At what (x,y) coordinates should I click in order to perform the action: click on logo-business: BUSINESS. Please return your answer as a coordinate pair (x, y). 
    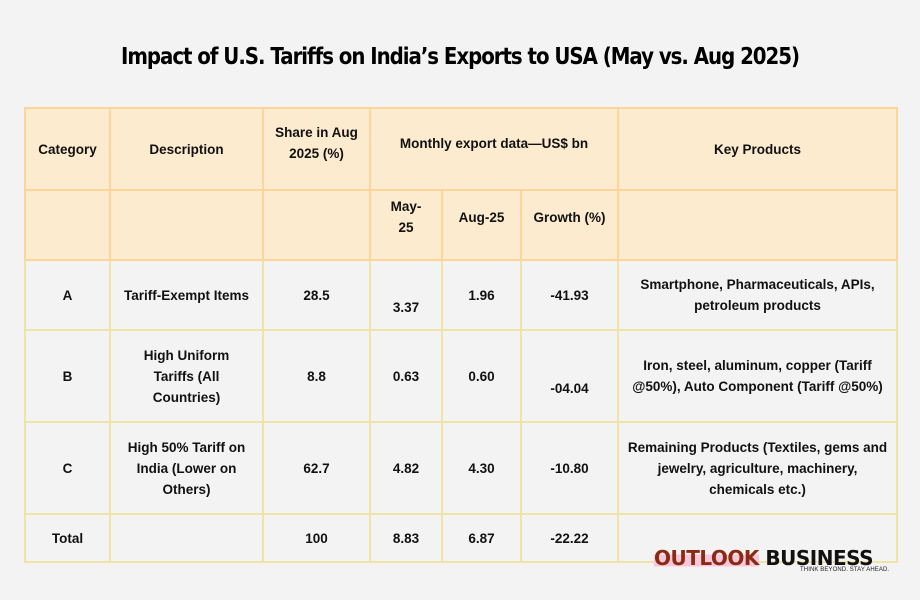
    Looking at the image, I should click on (819, 558).